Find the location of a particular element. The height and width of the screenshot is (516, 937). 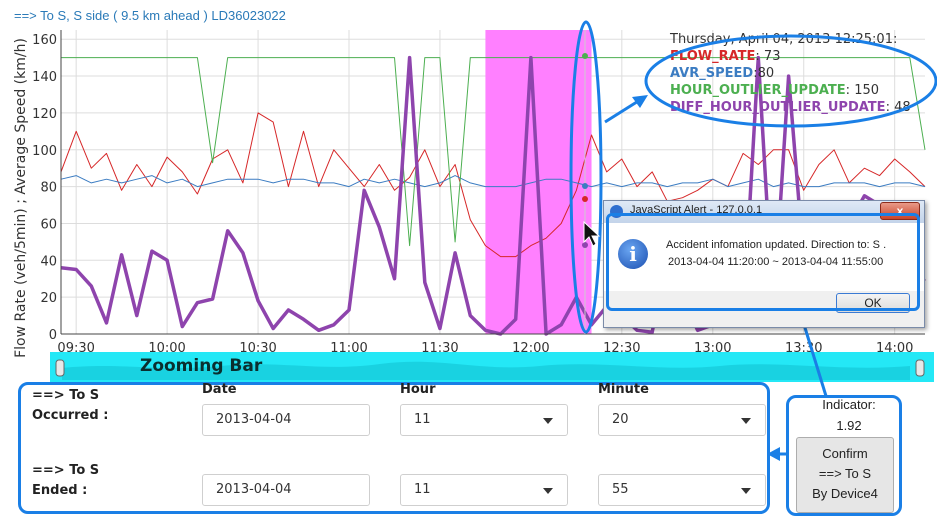

y-tick-label: 160 is located at coordinates (44, 40).